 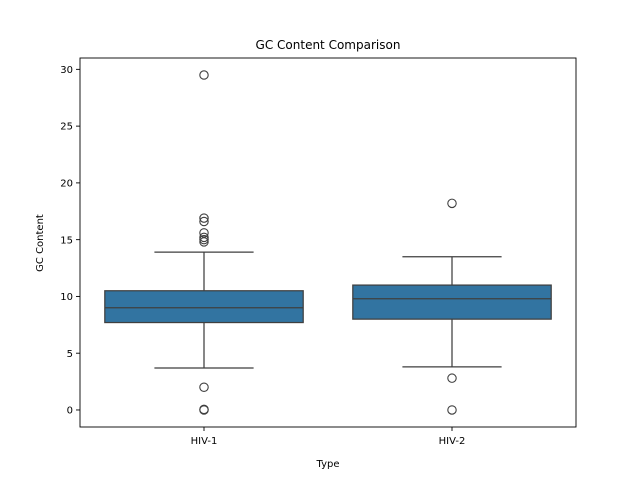 I want to click on y-tick-label: 15, so click(x=66, y=240).